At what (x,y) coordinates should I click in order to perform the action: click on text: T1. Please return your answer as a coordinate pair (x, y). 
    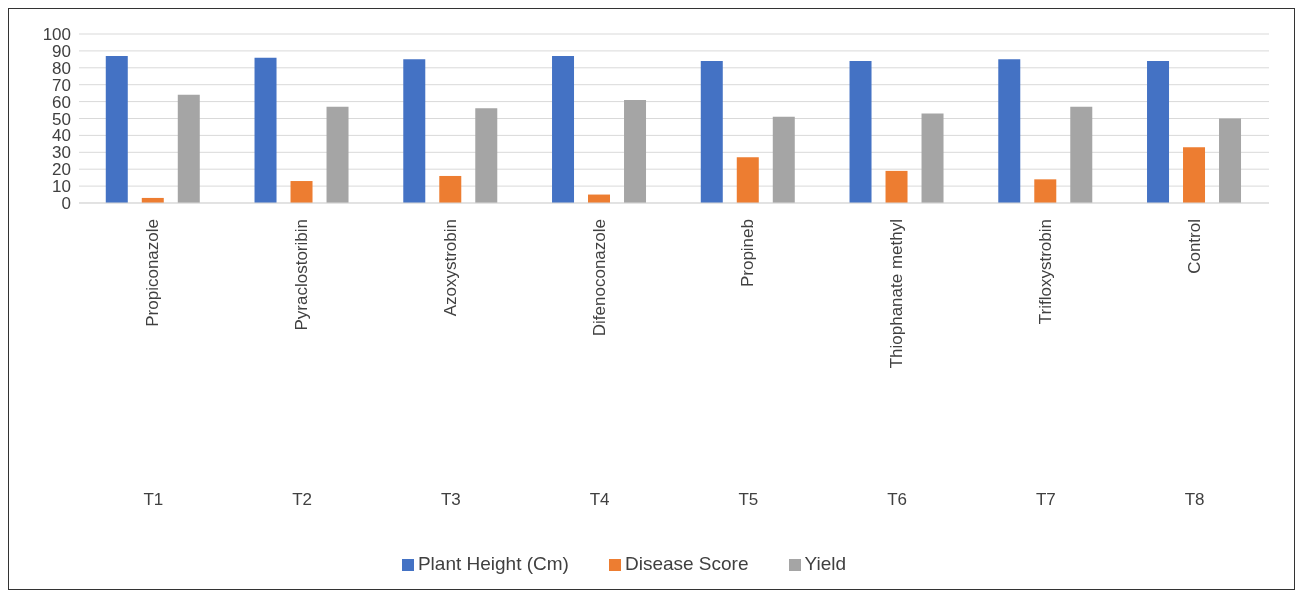
    Looking at the image, I should click on (153, 499).